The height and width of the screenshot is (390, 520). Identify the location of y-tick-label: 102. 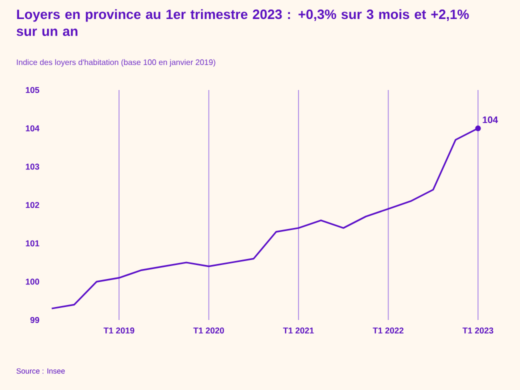
(33, 205).